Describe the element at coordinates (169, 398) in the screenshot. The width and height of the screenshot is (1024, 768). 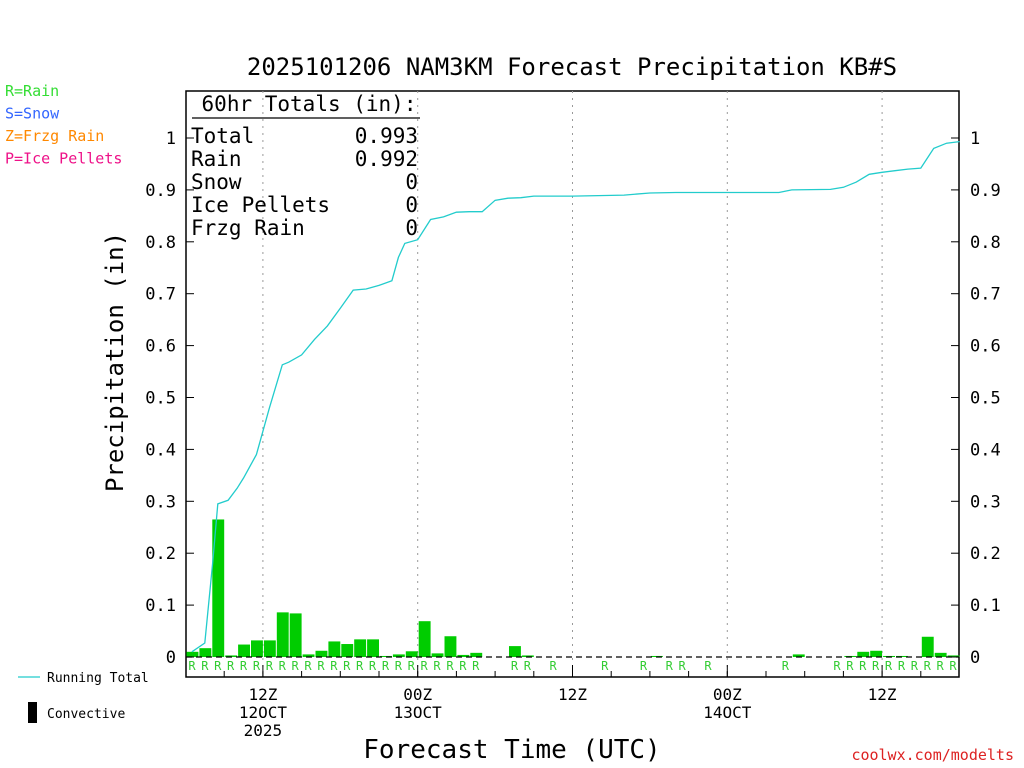
I see `y-axis-left: 0 0.1 0.2 0.3 0.4 0.5 0.6 0.7 0.8 0.9 1` at that location.